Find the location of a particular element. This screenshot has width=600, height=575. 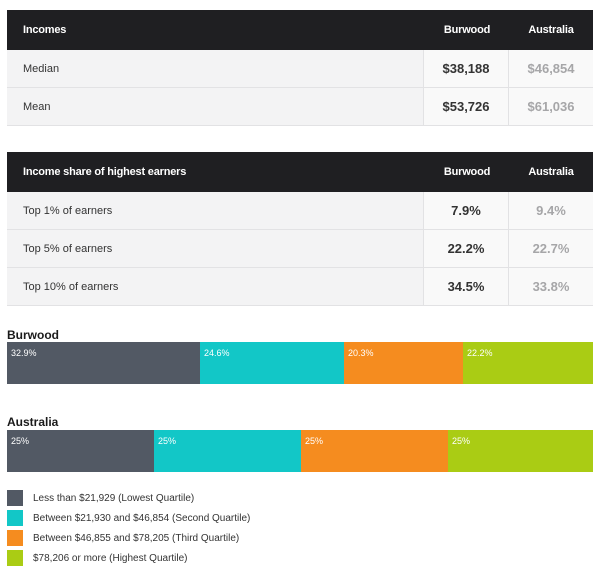

row-label: Top 5% of earners is located at coordinates (68, 248).